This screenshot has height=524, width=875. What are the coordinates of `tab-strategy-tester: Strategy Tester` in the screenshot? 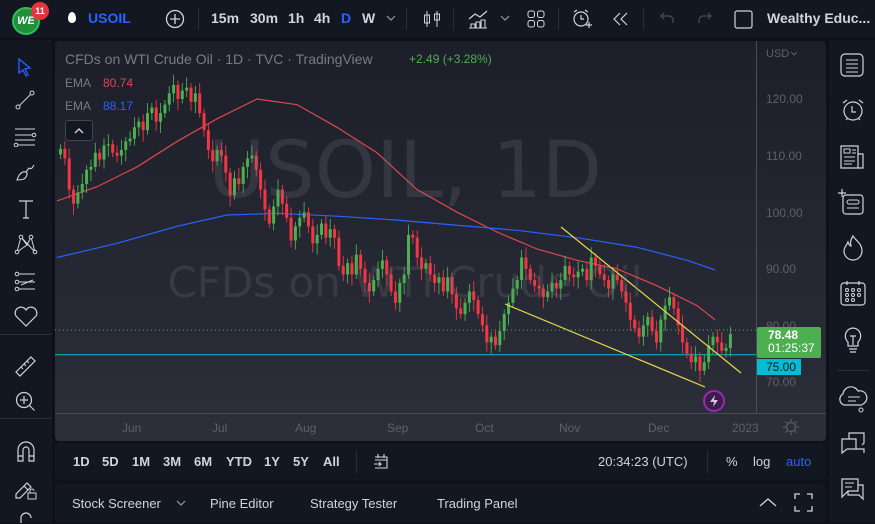 It's located at (354, 503).